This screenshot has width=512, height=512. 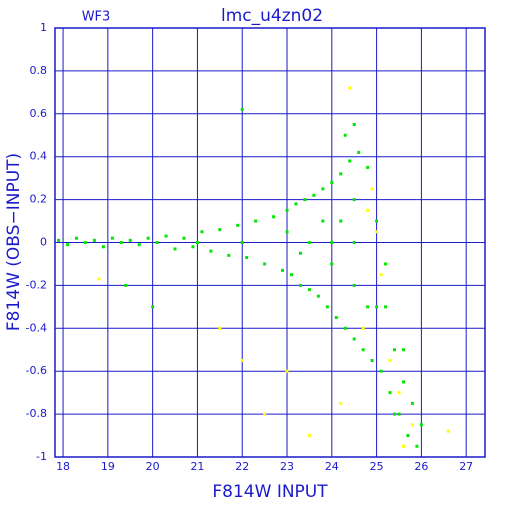 What do you see at coordinates (36, 284) in the screenshot?
I see `y-tick-label: -0.2` at bounding box center [36, 284].